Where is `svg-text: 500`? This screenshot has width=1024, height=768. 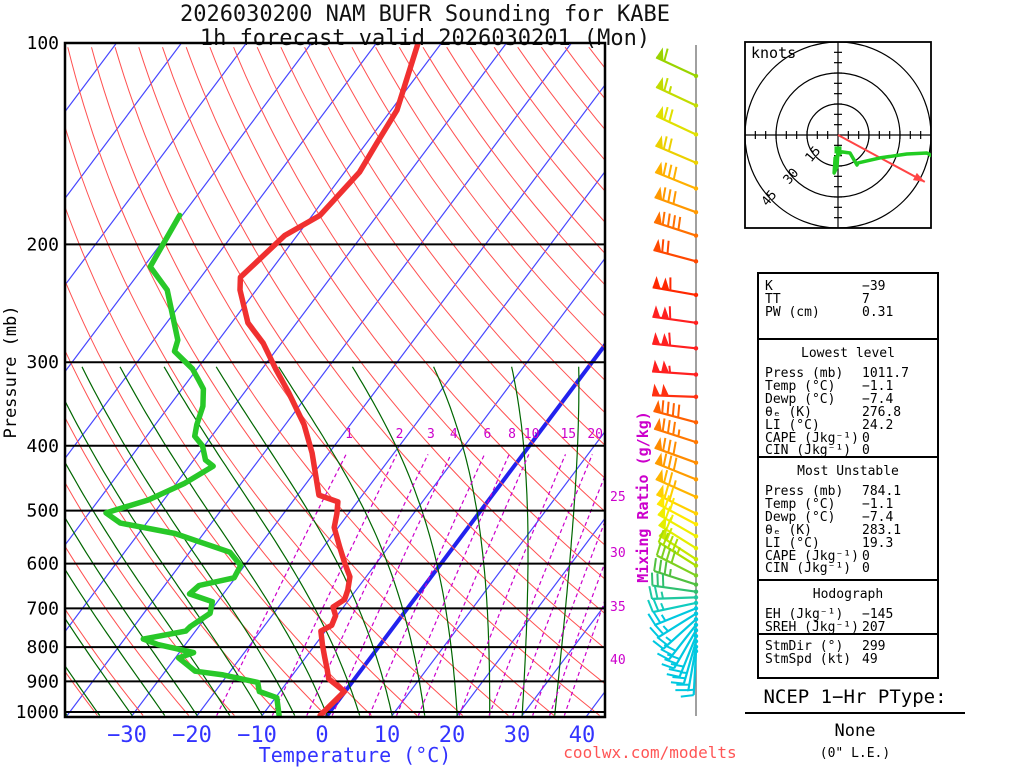 svg-text: 500 is located at coordinates (42, 511).